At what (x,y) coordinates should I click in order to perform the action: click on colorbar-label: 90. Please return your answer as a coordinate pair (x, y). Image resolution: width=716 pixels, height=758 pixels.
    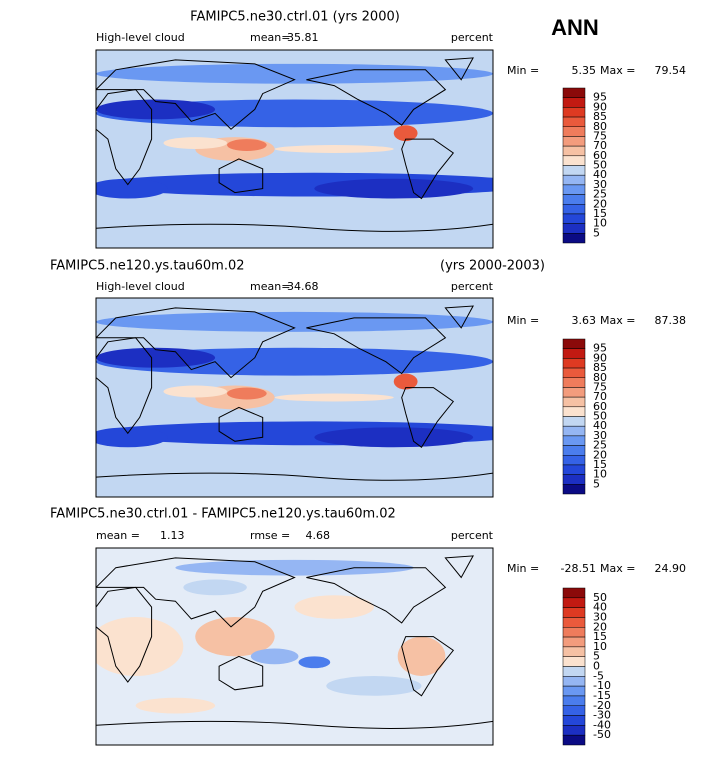
    Looking at the image, I should click on (600, 357).